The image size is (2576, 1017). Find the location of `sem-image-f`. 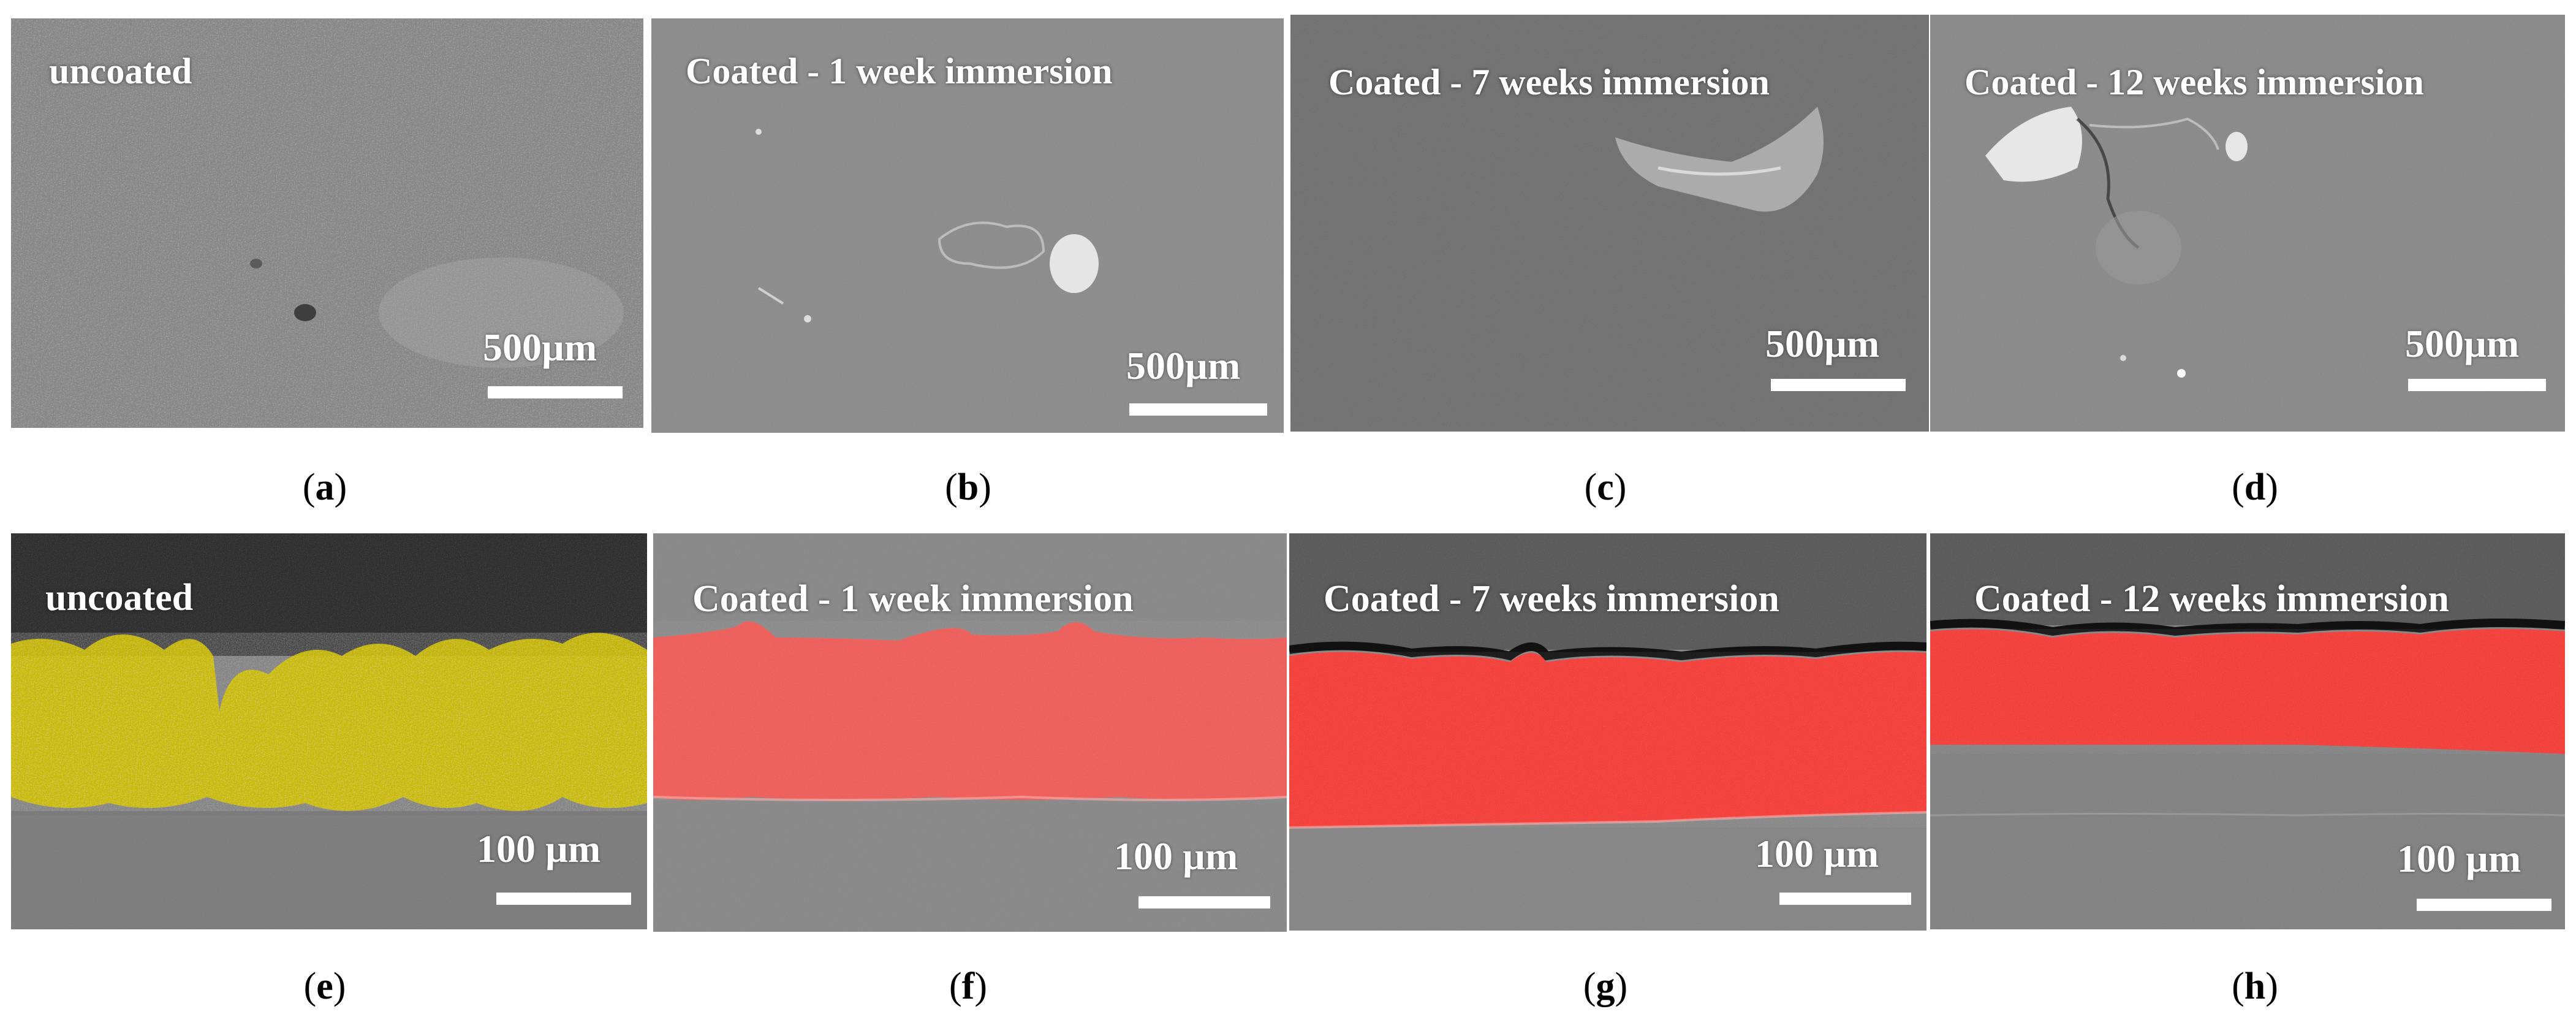

sem-image-f is located at coordinates (970, 732).